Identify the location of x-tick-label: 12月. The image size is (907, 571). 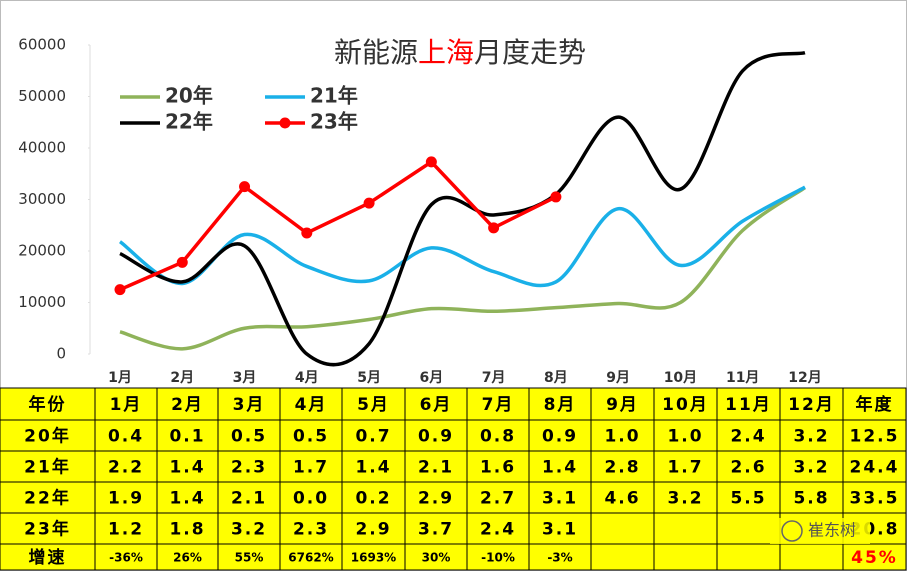
(804, 378).